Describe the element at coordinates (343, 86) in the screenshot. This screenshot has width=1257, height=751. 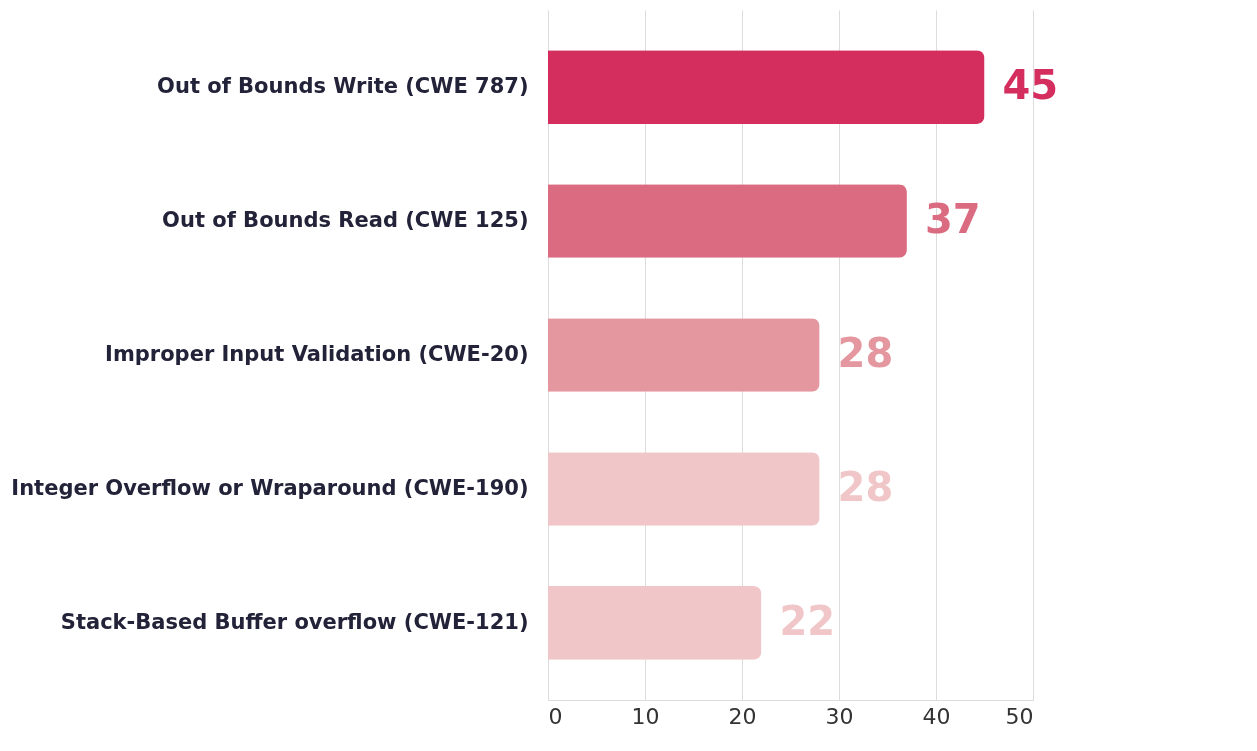
I see `y-tick-label: Out of Bounds Write (CWE 787)` at that location.